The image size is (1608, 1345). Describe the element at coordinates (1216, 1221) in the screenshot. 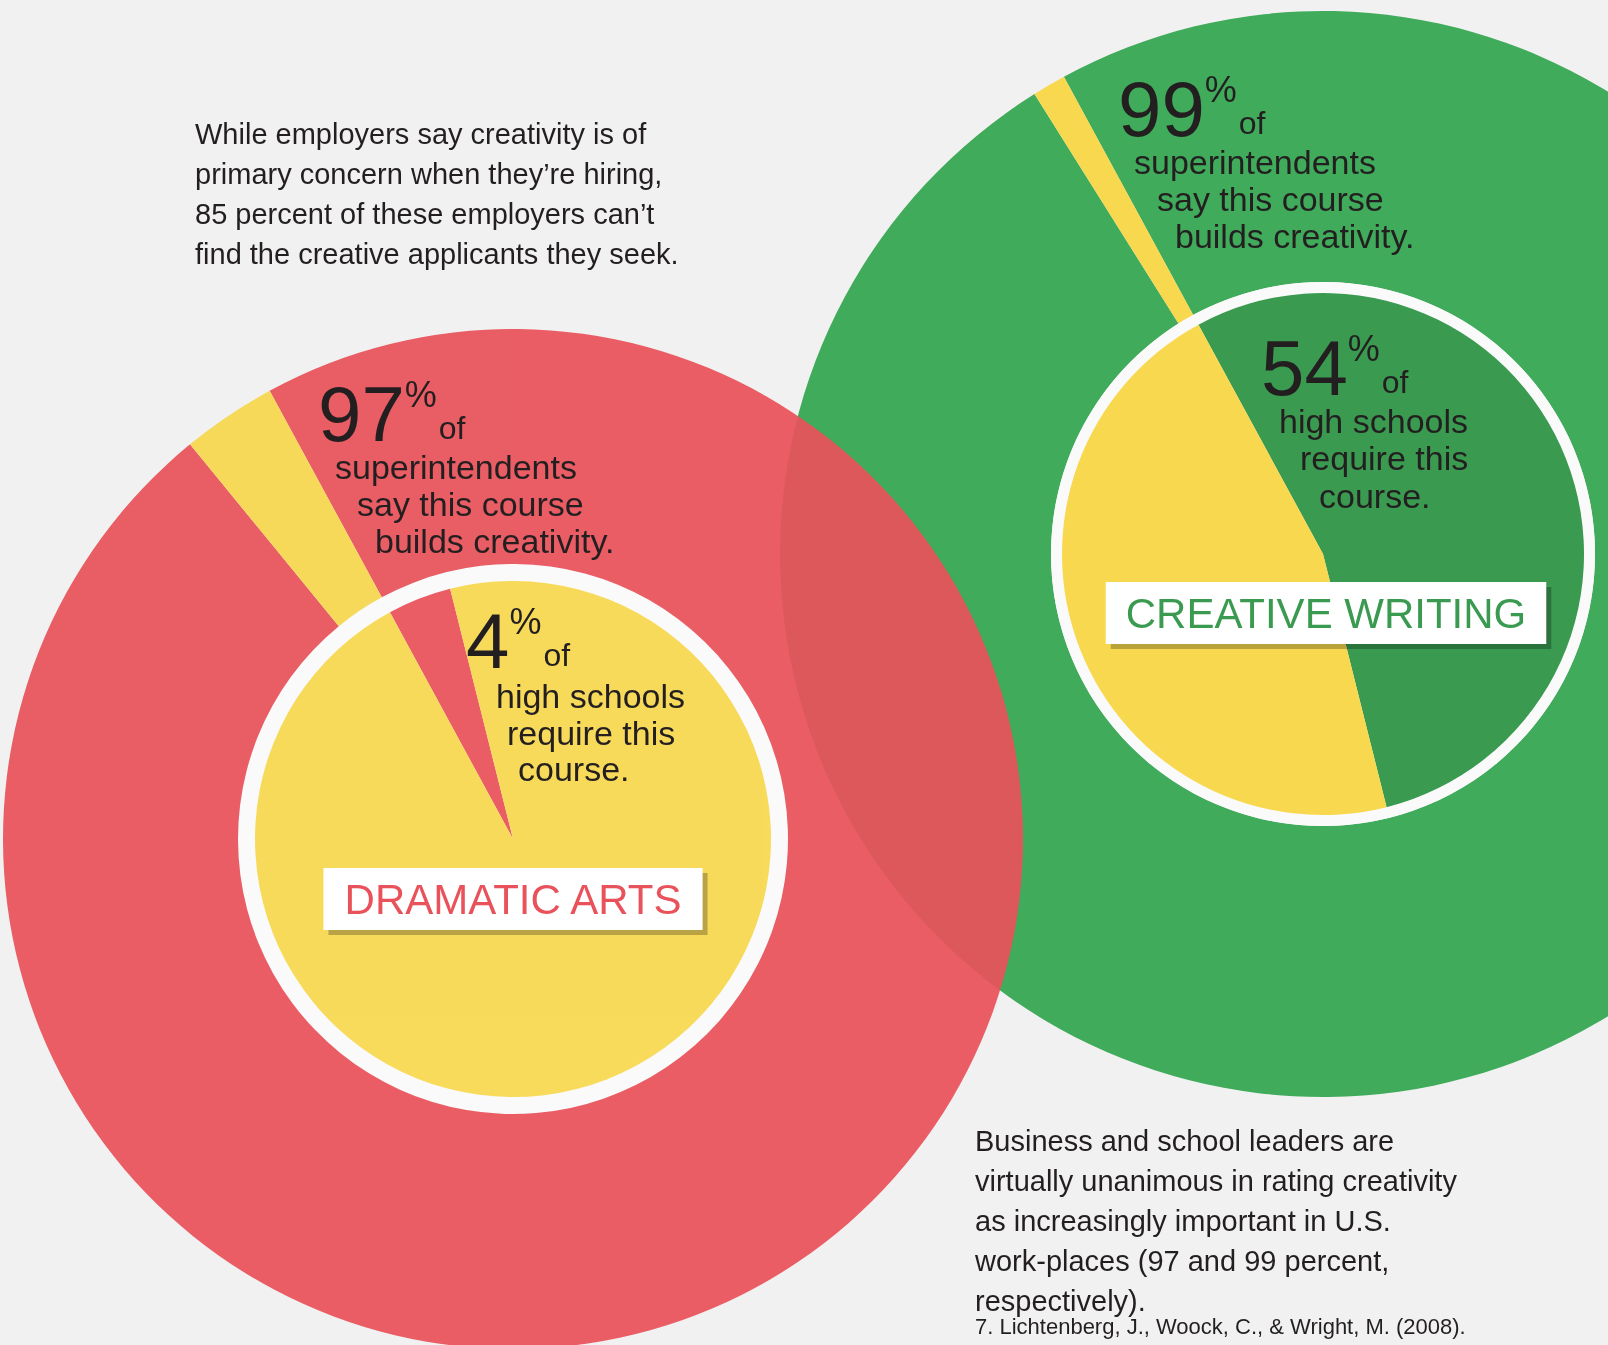

I see `text: Business and school leaders are virtually unanimous in rating creativity as increasingly important in U.S. work-places (97 and 99 percent, respectively).` at that location.